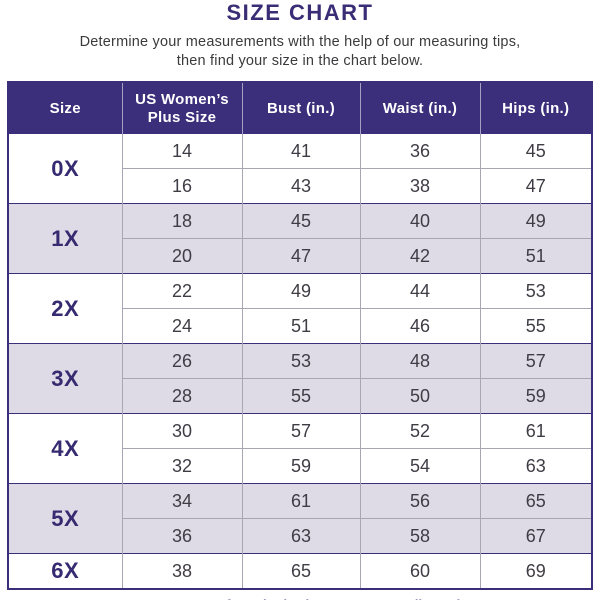  Describe the element at coordinates (182, 466) in the screenshot. I see `data-cell: 32` at that location.